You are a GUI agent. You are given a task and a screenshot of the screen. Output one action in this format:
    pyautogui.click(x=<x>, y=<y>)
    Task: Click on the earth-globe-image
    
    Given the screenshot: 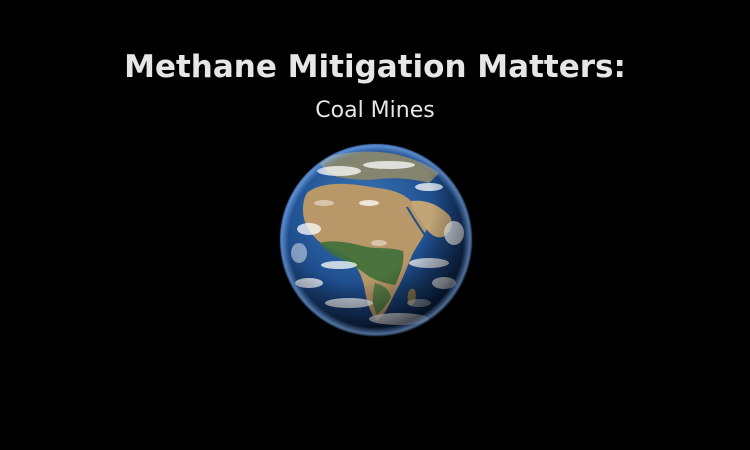 What is the action you would take?
    pyautogui.click(x=376, y=240)
    